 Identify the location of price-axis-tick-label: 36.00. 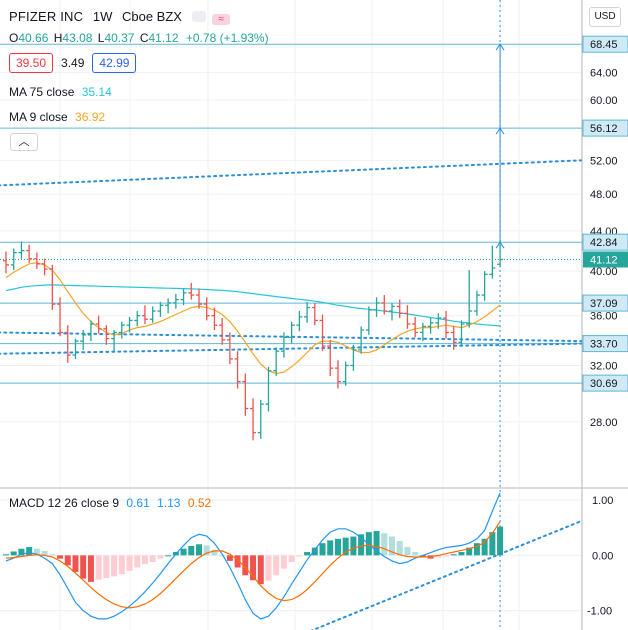
(604, 317).